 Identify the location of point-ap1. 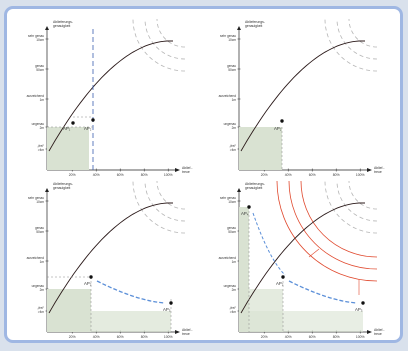
(73, 123).